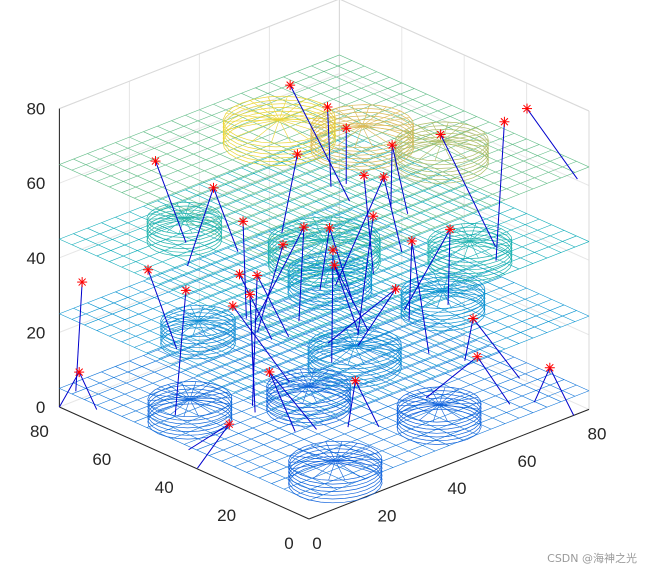 The width and height of the screenshot is (645, 571). I want to click on y-tick-label: 80, so click(39, 431).